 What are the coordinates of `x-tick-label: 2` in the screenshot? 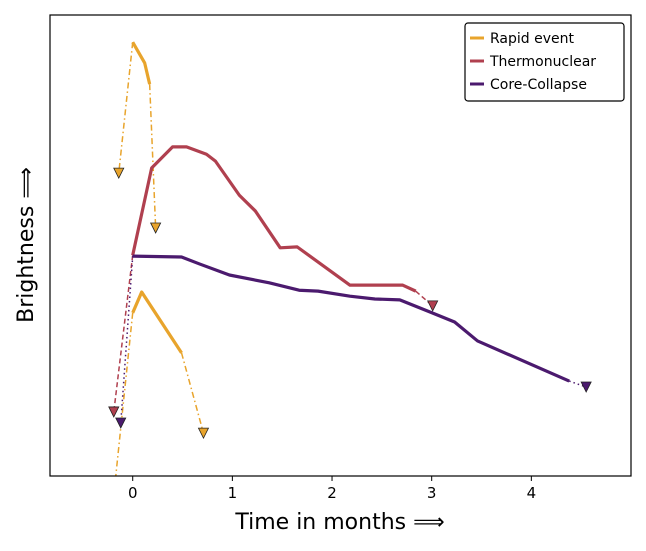 It's located at (332, 493).